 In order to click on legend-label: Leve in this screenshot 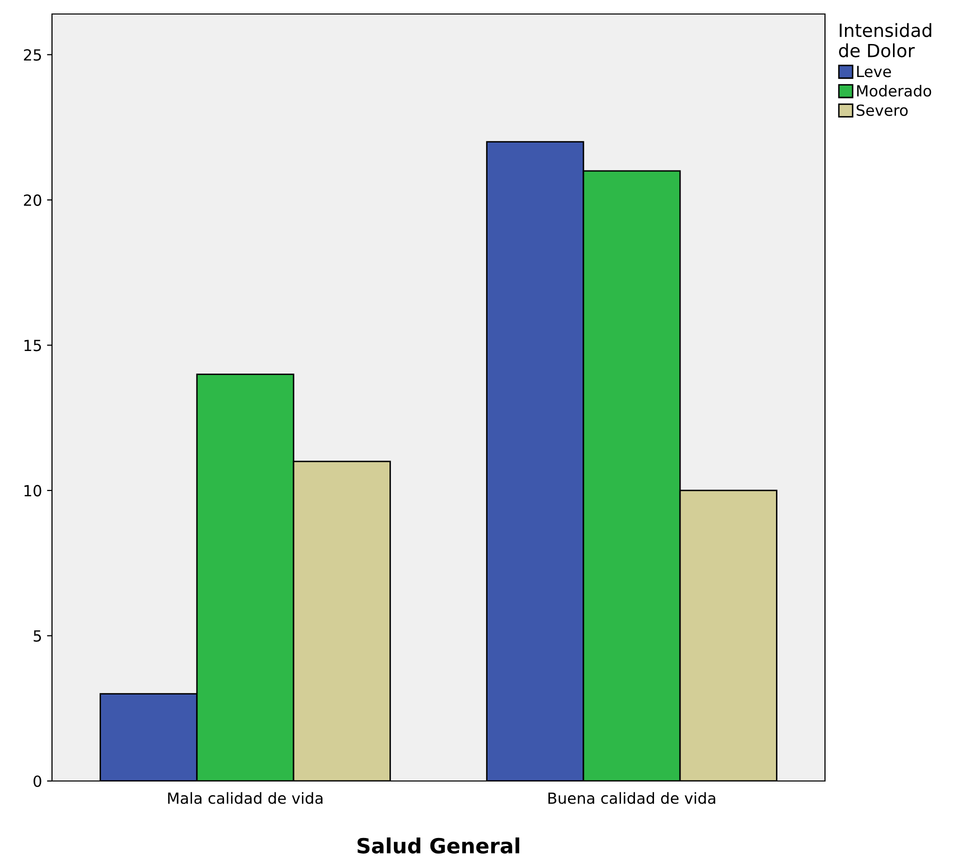, I will do `click(874, 72)`.